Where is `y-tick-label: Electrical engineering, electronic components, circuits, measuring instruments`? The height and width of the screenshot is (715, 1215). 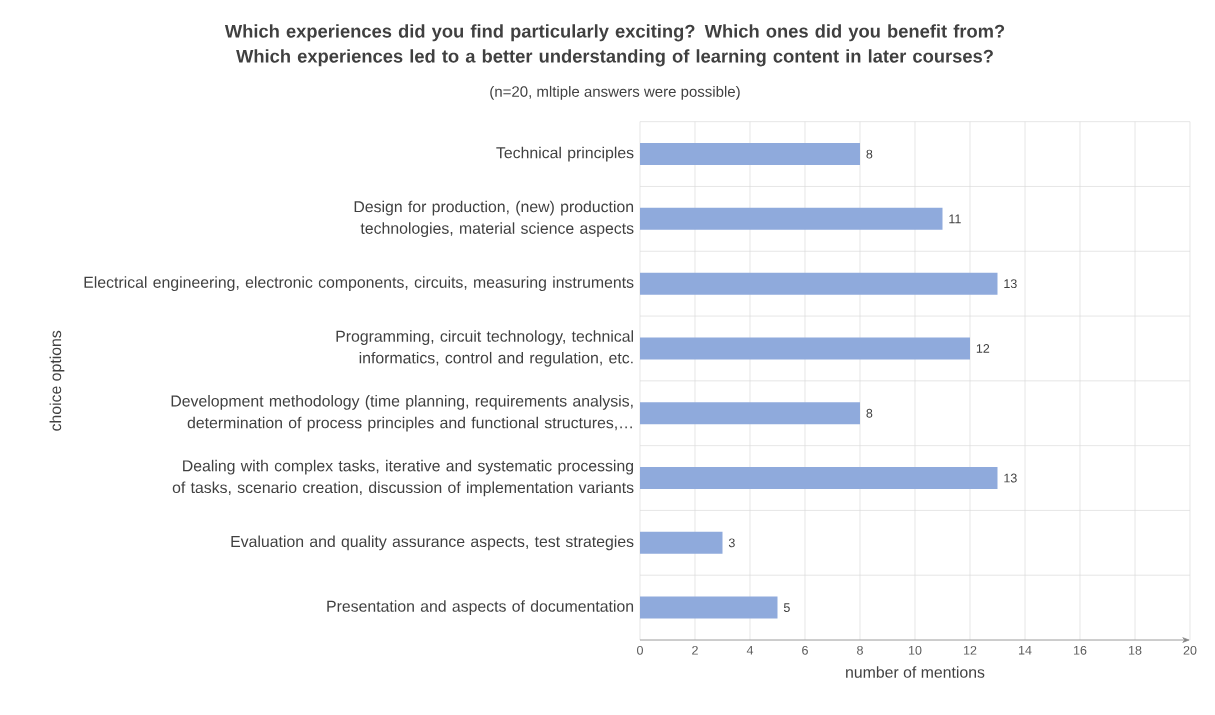
y-tick-label: Electrical engineering, electronic components, circuits, measuring instruments is located at coordinates (359, 284).